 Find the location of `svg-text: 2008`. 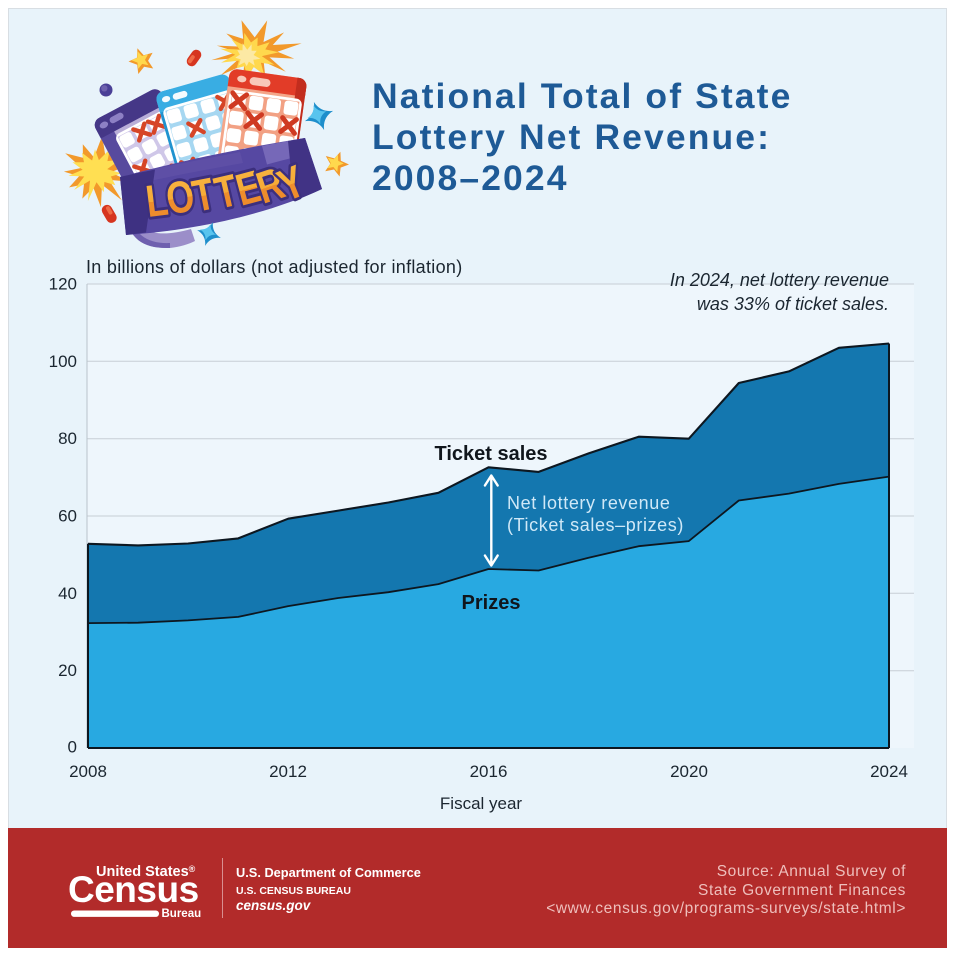

svg-text: 2008 is located at coordinates (88, 771).